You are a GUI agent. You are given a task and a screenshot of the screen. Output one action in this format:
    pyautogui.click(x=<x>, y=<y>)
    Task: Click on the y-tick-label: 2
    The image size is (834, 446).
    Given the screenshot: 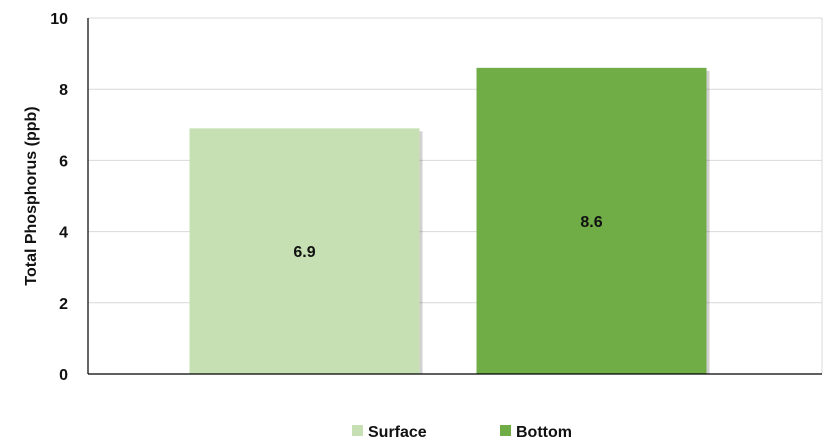 What is the action you would take?
    pyautogui.click(x=63, y=304)
    